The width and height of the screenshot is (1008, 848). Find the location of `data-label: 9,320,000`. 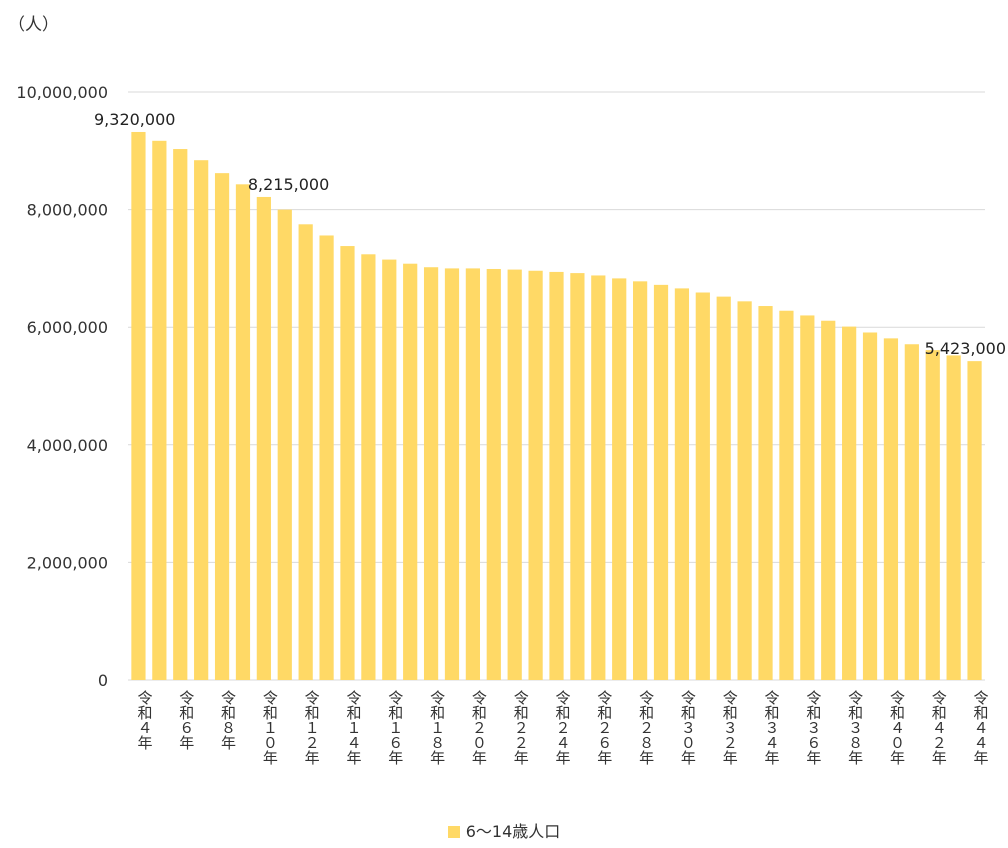

data-label: 9,320,000 is located at coordinates (134, 119).